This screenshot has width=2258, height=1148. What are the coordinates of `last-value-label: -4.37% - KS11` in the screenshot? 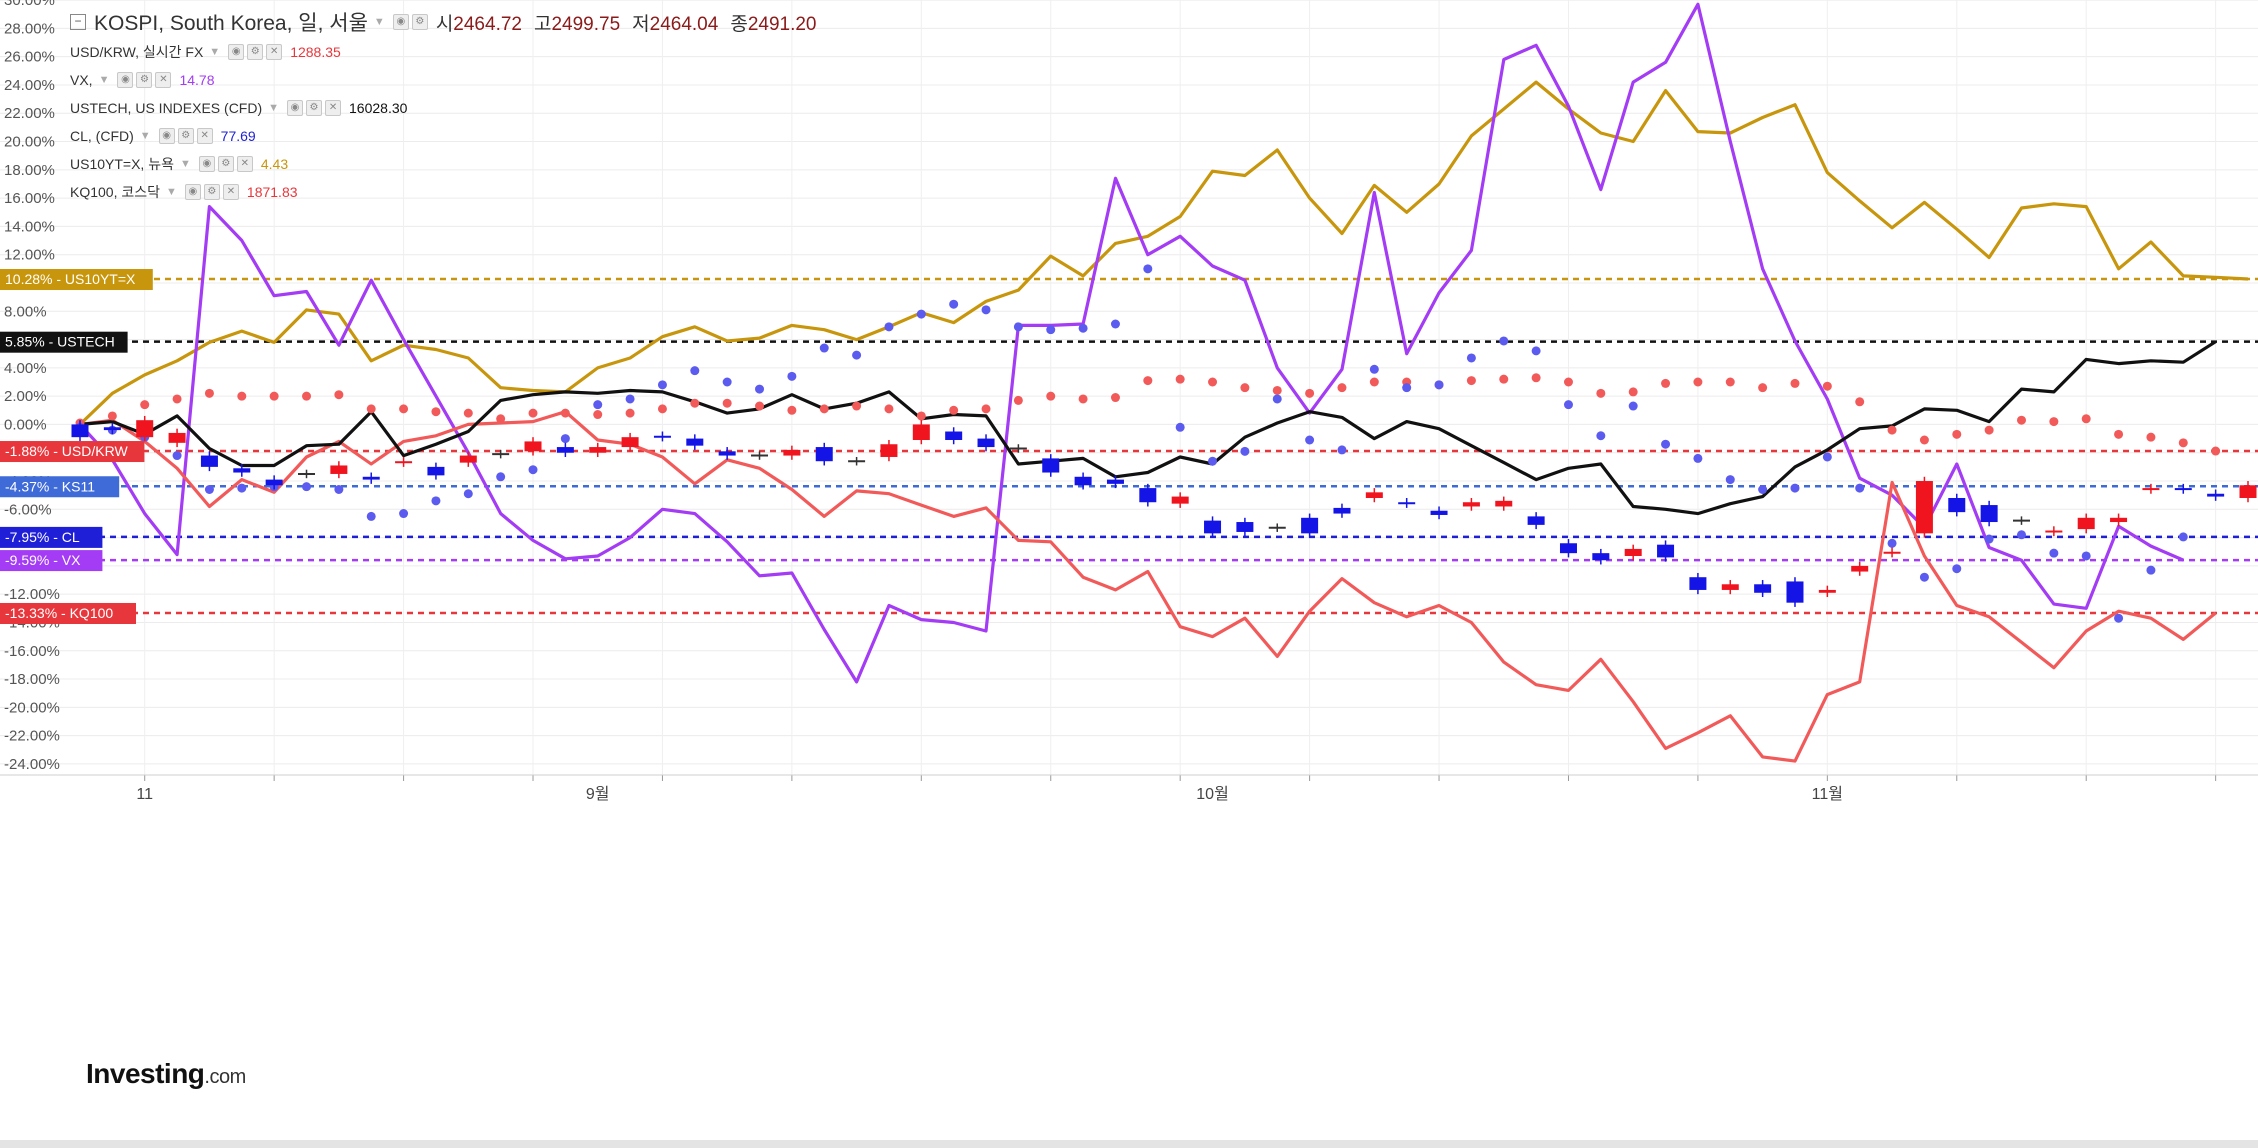 It's located at (60, 487).